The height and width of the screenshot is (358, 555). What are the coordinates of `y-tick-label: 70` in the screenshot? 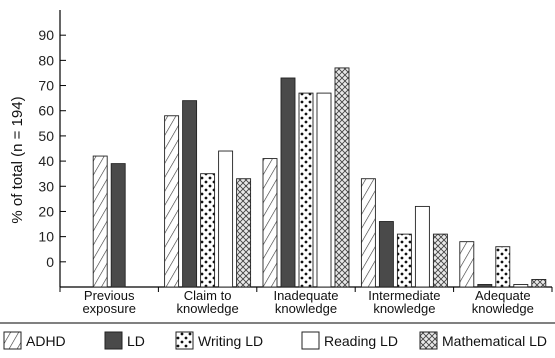 It's located at (46, 86).